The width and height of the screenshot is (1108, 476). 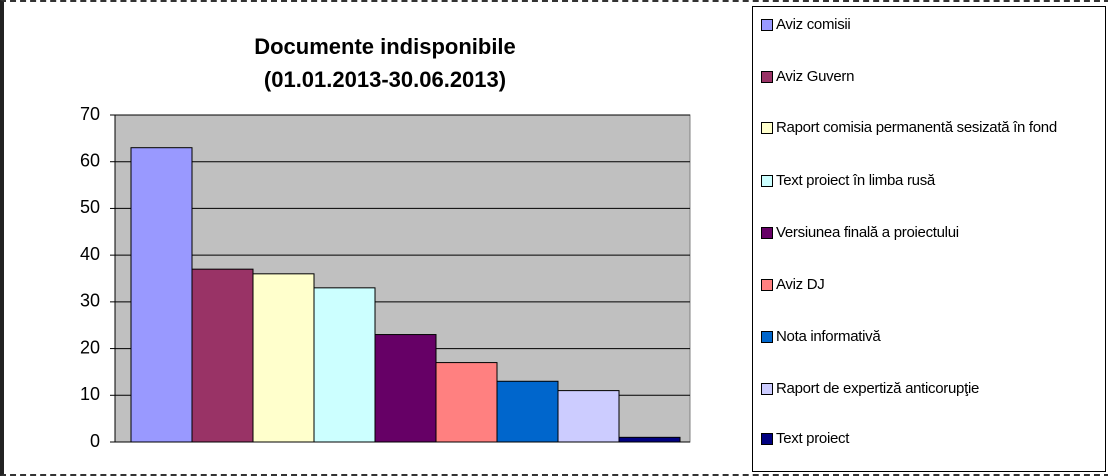 What do you see at coordinates (926, 336) in the screenshot?
I see `legend-item: Nota informativă` at bounding box center [926, 336].